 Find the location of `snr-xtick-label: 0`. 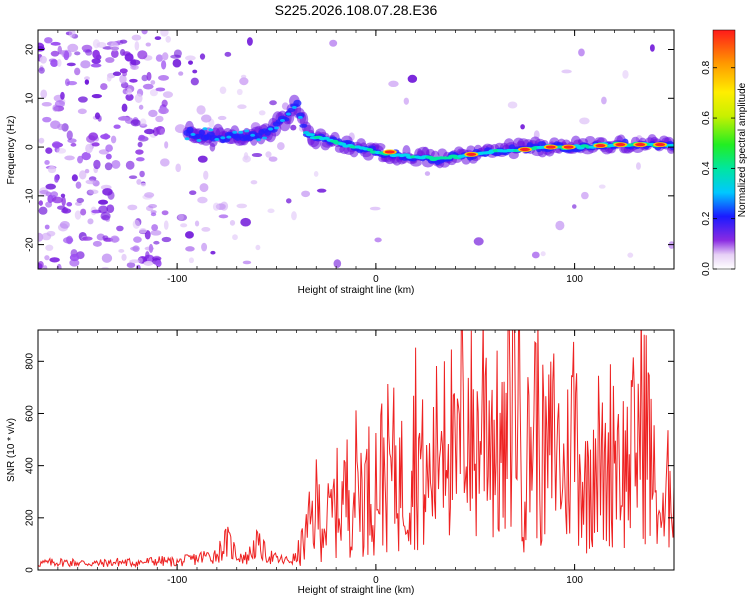

snr-xtick-label: 0 is located at coordinates (376, 580).